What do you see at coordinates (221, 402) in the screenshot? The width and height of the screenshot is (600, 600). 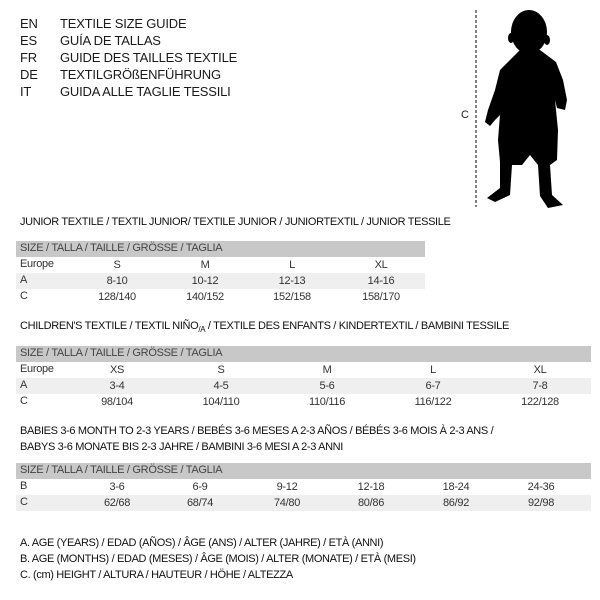 I see `table-cell: 104/110` at bounding box center [221, 402].